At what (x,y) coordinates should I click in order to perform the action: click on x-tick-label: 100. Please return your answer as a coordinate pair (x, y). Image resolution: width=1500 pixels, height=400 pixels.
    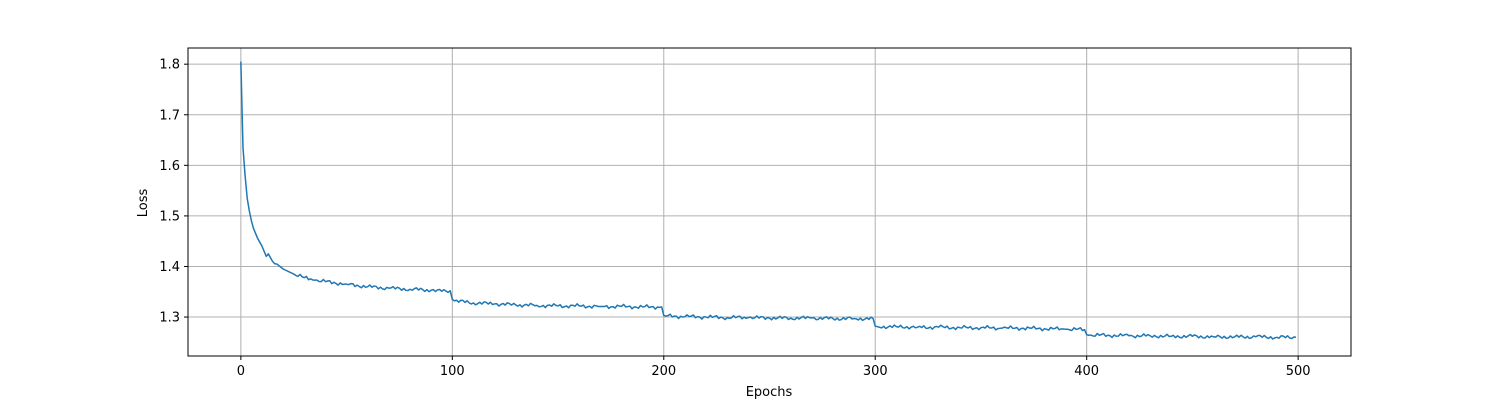
    Looking at the image, I should click on (452, 371).